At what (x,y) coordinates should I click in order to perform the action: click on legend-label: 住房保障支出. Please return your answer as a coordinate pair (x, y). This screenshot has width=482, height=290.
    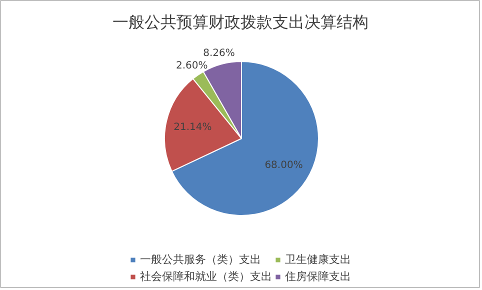
    Looking at the image, I should click on (318, 276).